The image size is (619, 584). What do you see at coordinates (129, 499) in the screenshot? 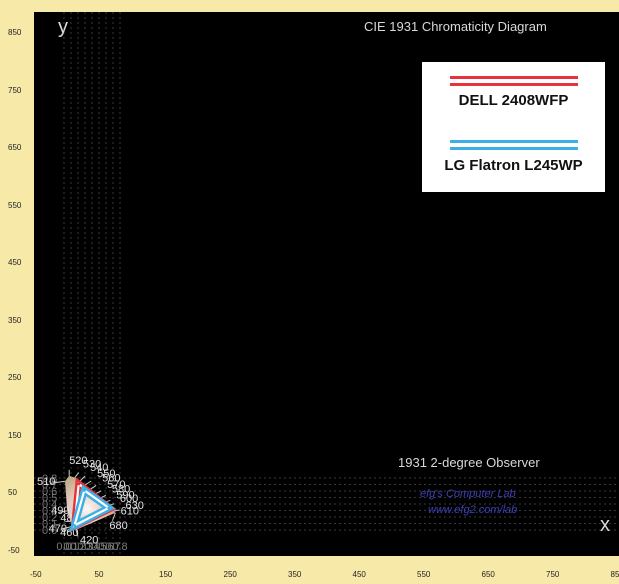
I see `wavelength-label: 600` at bounding box center [129, 499].